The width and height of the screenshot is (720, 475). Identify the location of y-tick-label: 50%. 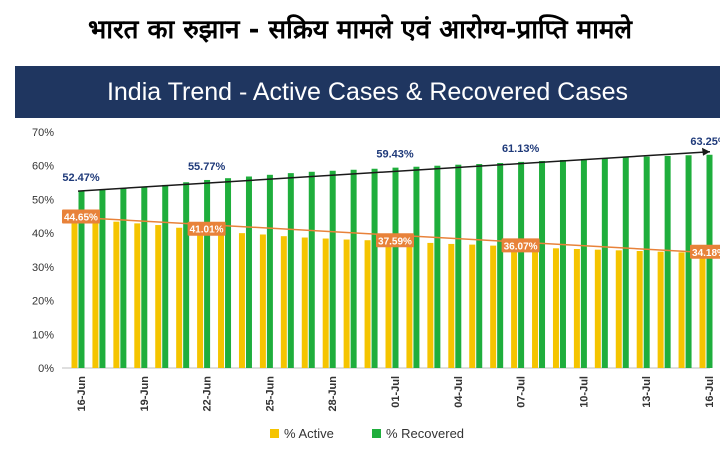
(43, 200).